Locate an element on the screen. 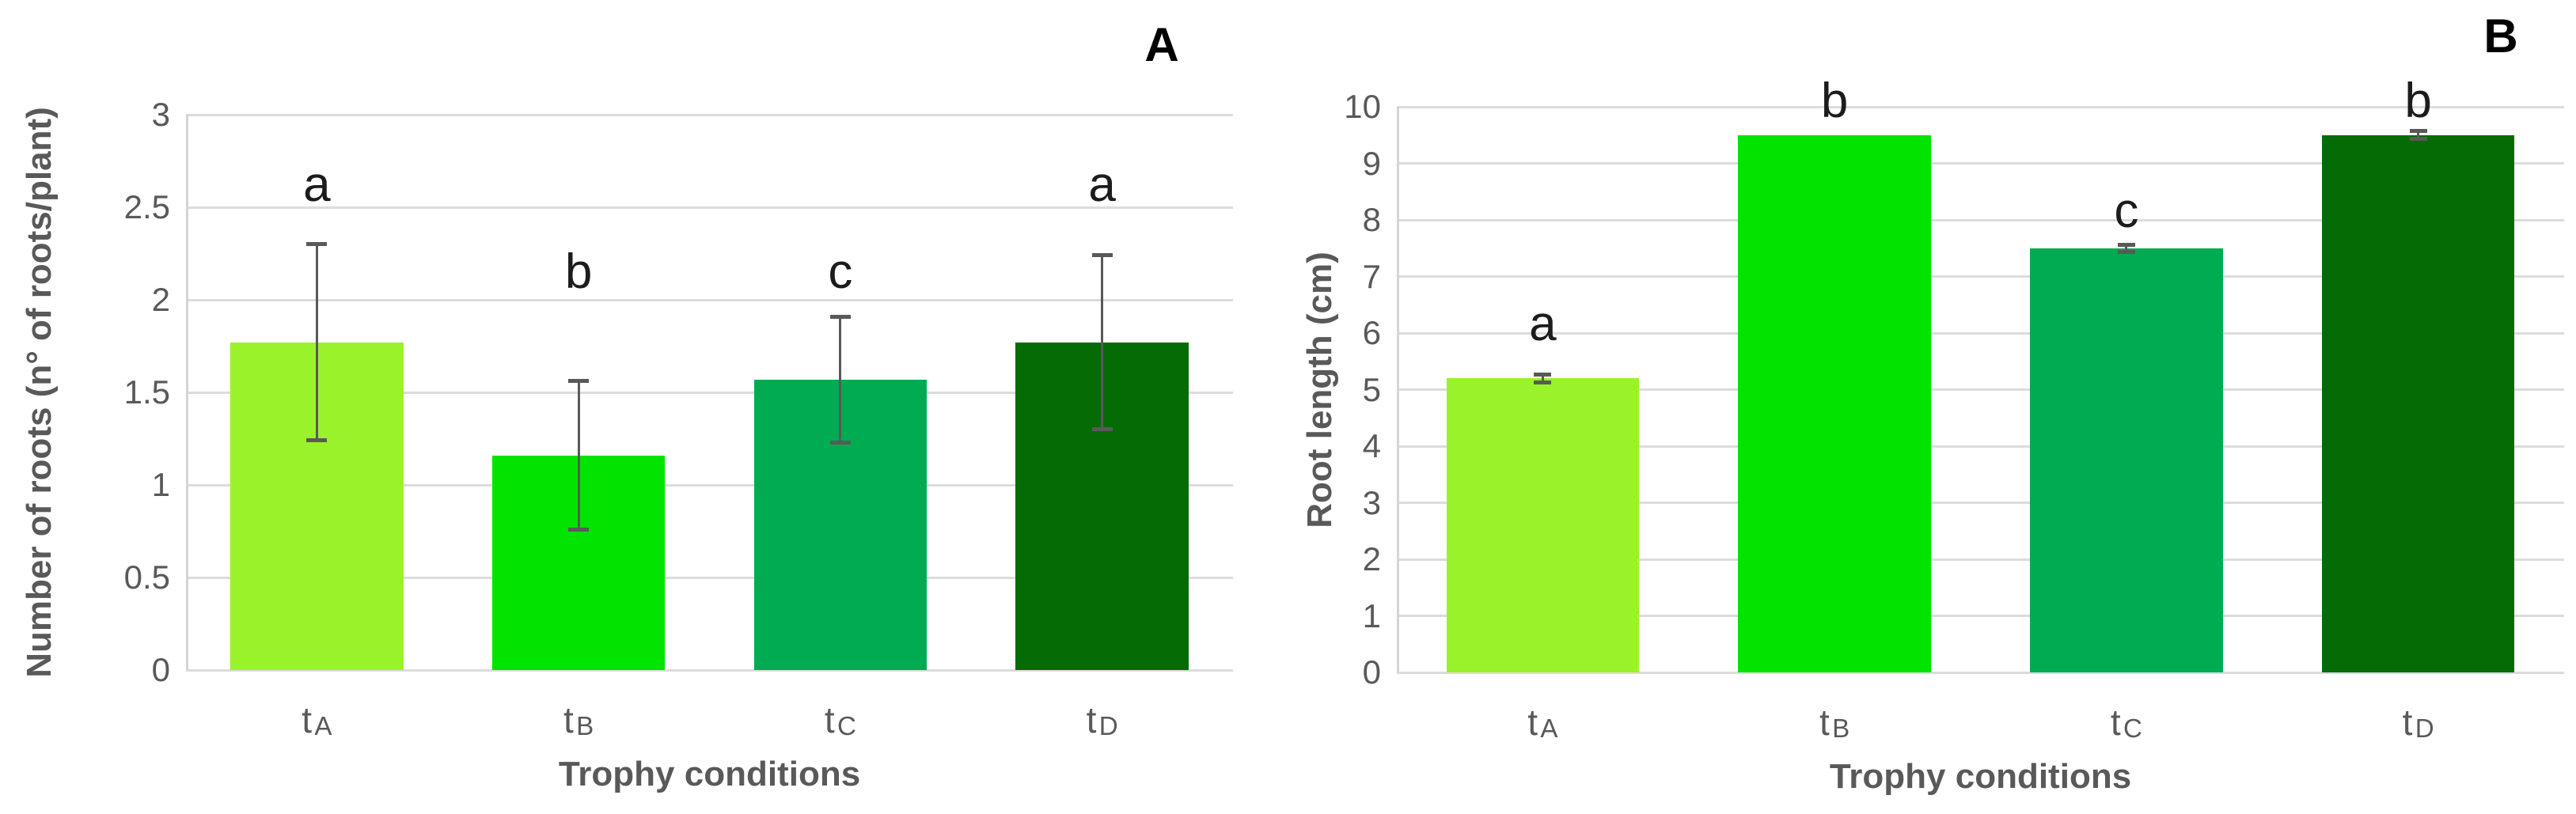  y-tick-label: 6 is located at coordinates (1371, 333).